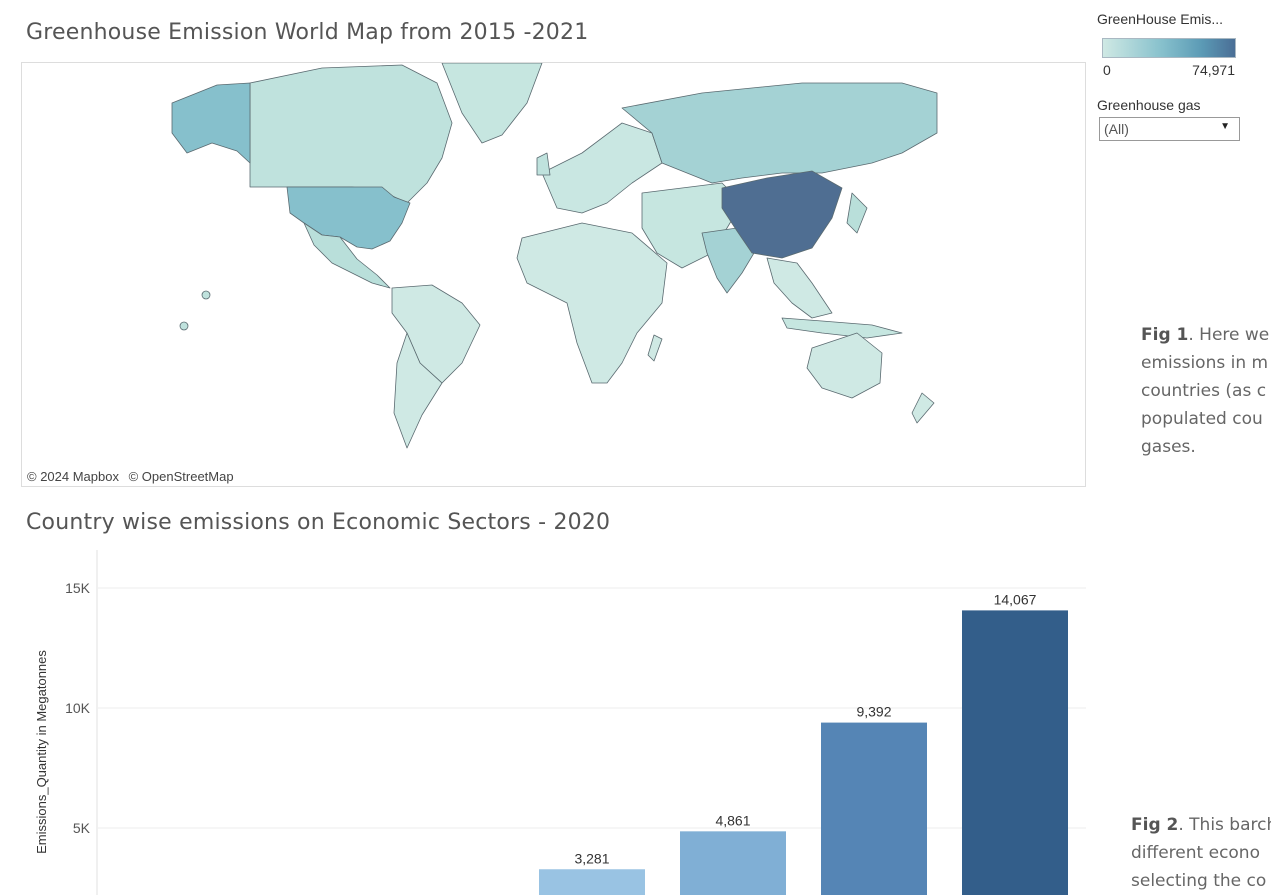  Describe the element at coordinates (842, 328) in the screenshot. I see `country-indonesia` at that location.